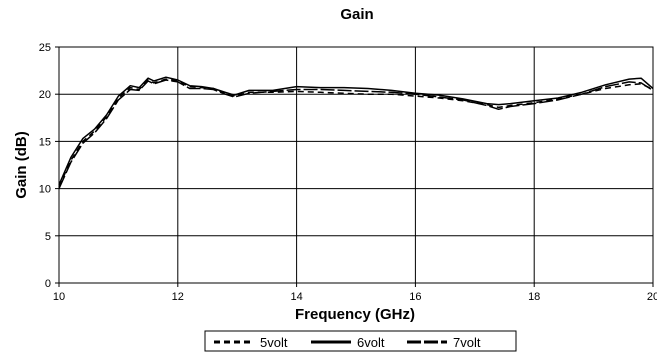 The image size is (657, 356). What do you see at coordinates (415, 297) in the screenshot?
I see `x-tick-label: 16` at bounding box center [415, 297].